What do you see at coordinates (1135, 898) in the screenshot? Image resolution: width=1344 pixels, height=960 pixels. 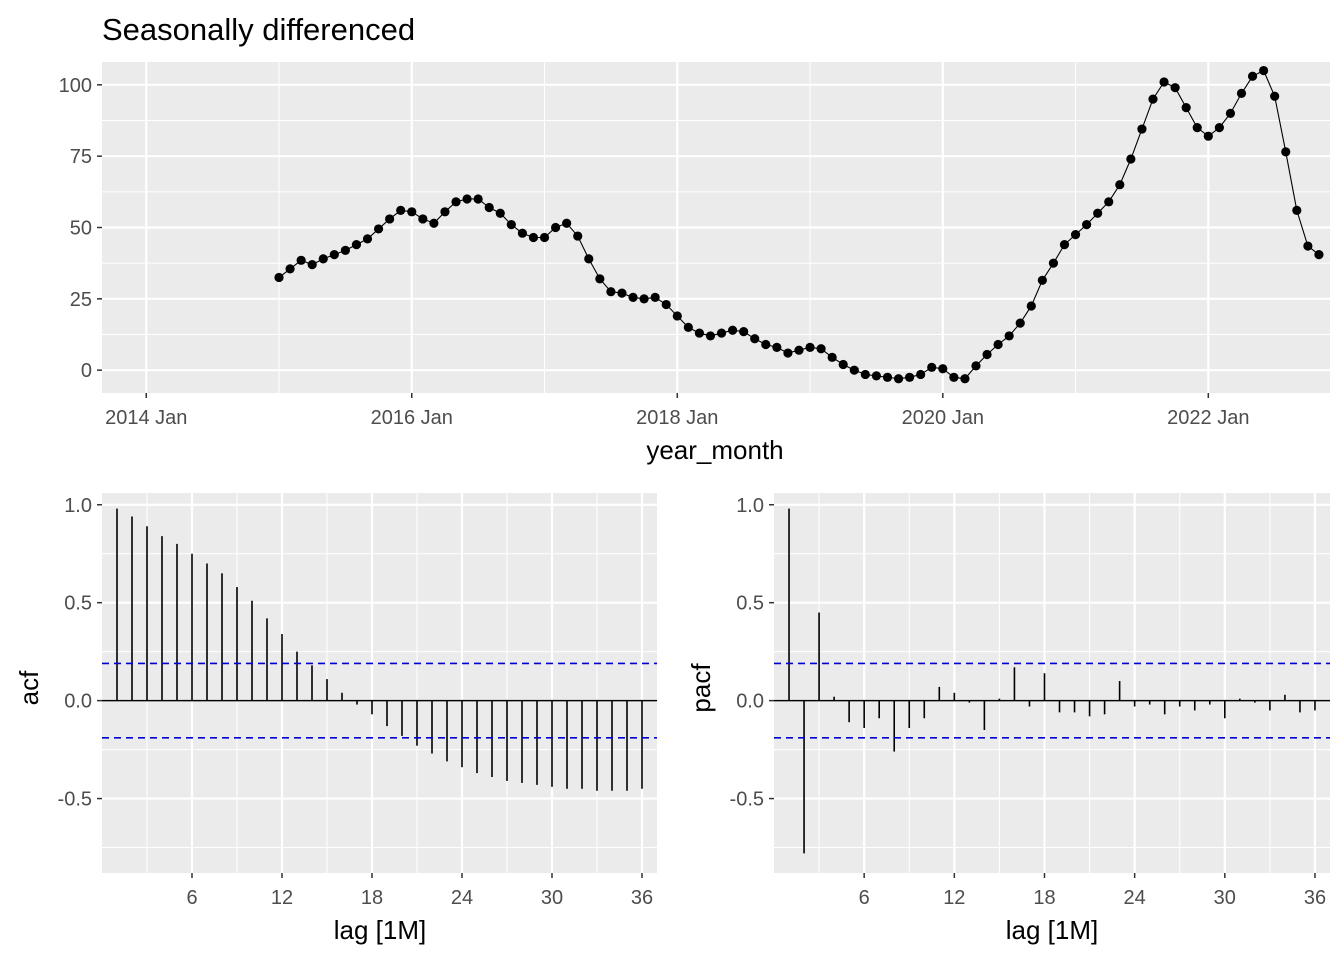 I see `pacf-x-tick-label: 24` at bounding box center [1135, 898].